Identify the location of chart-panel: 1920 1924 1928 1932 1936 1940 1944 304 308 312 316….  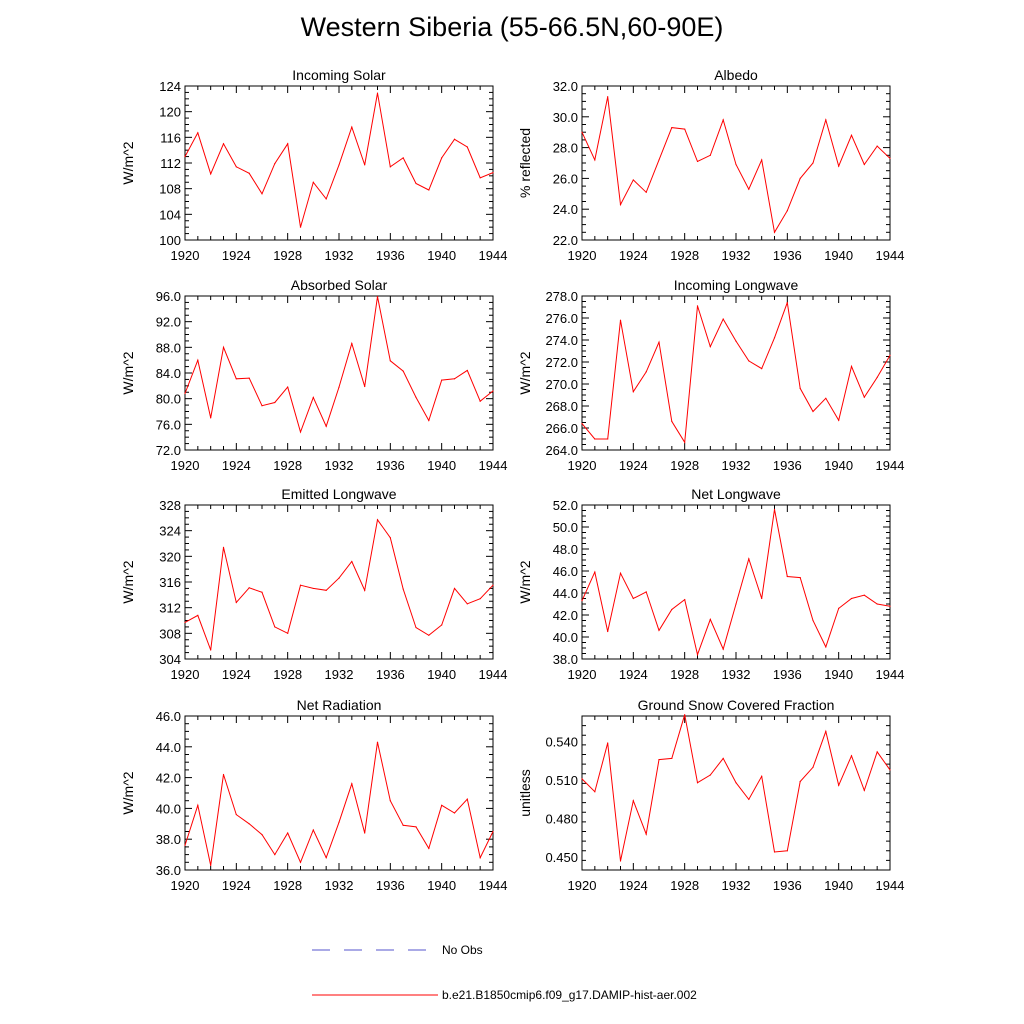
(313, 584).